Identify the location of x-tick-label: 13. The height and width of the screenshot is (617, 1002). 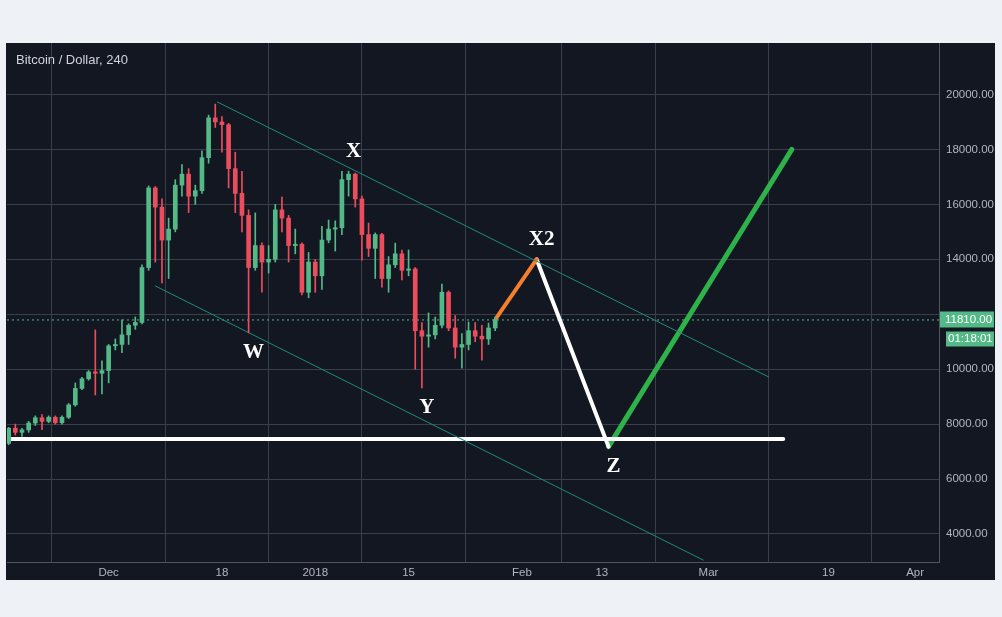
(602, 572).